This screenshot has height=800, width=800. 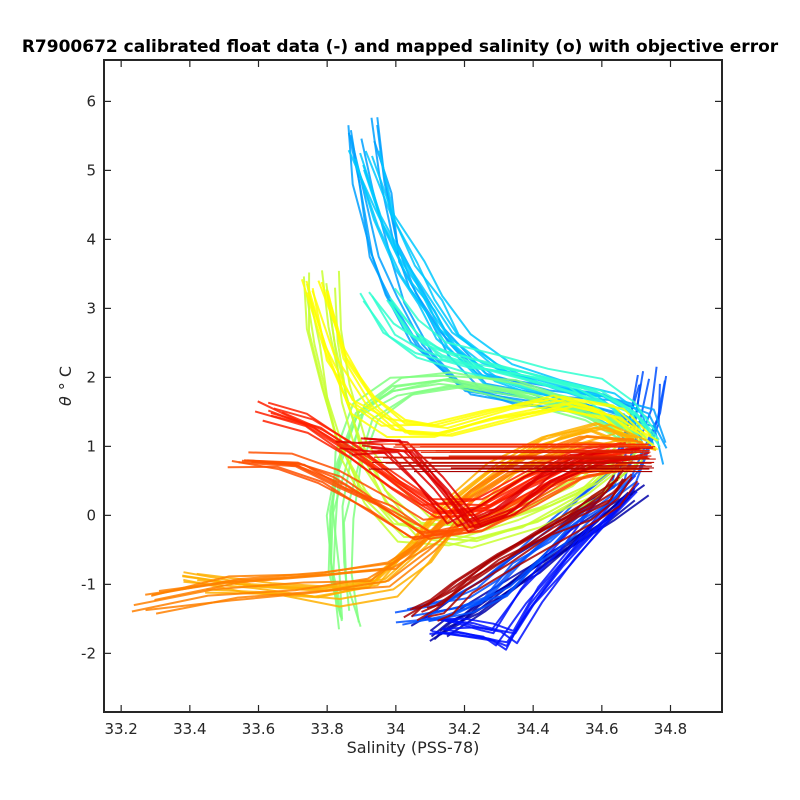 I want to click on x-tick-label: 33.4, so click(x=189, y=729).